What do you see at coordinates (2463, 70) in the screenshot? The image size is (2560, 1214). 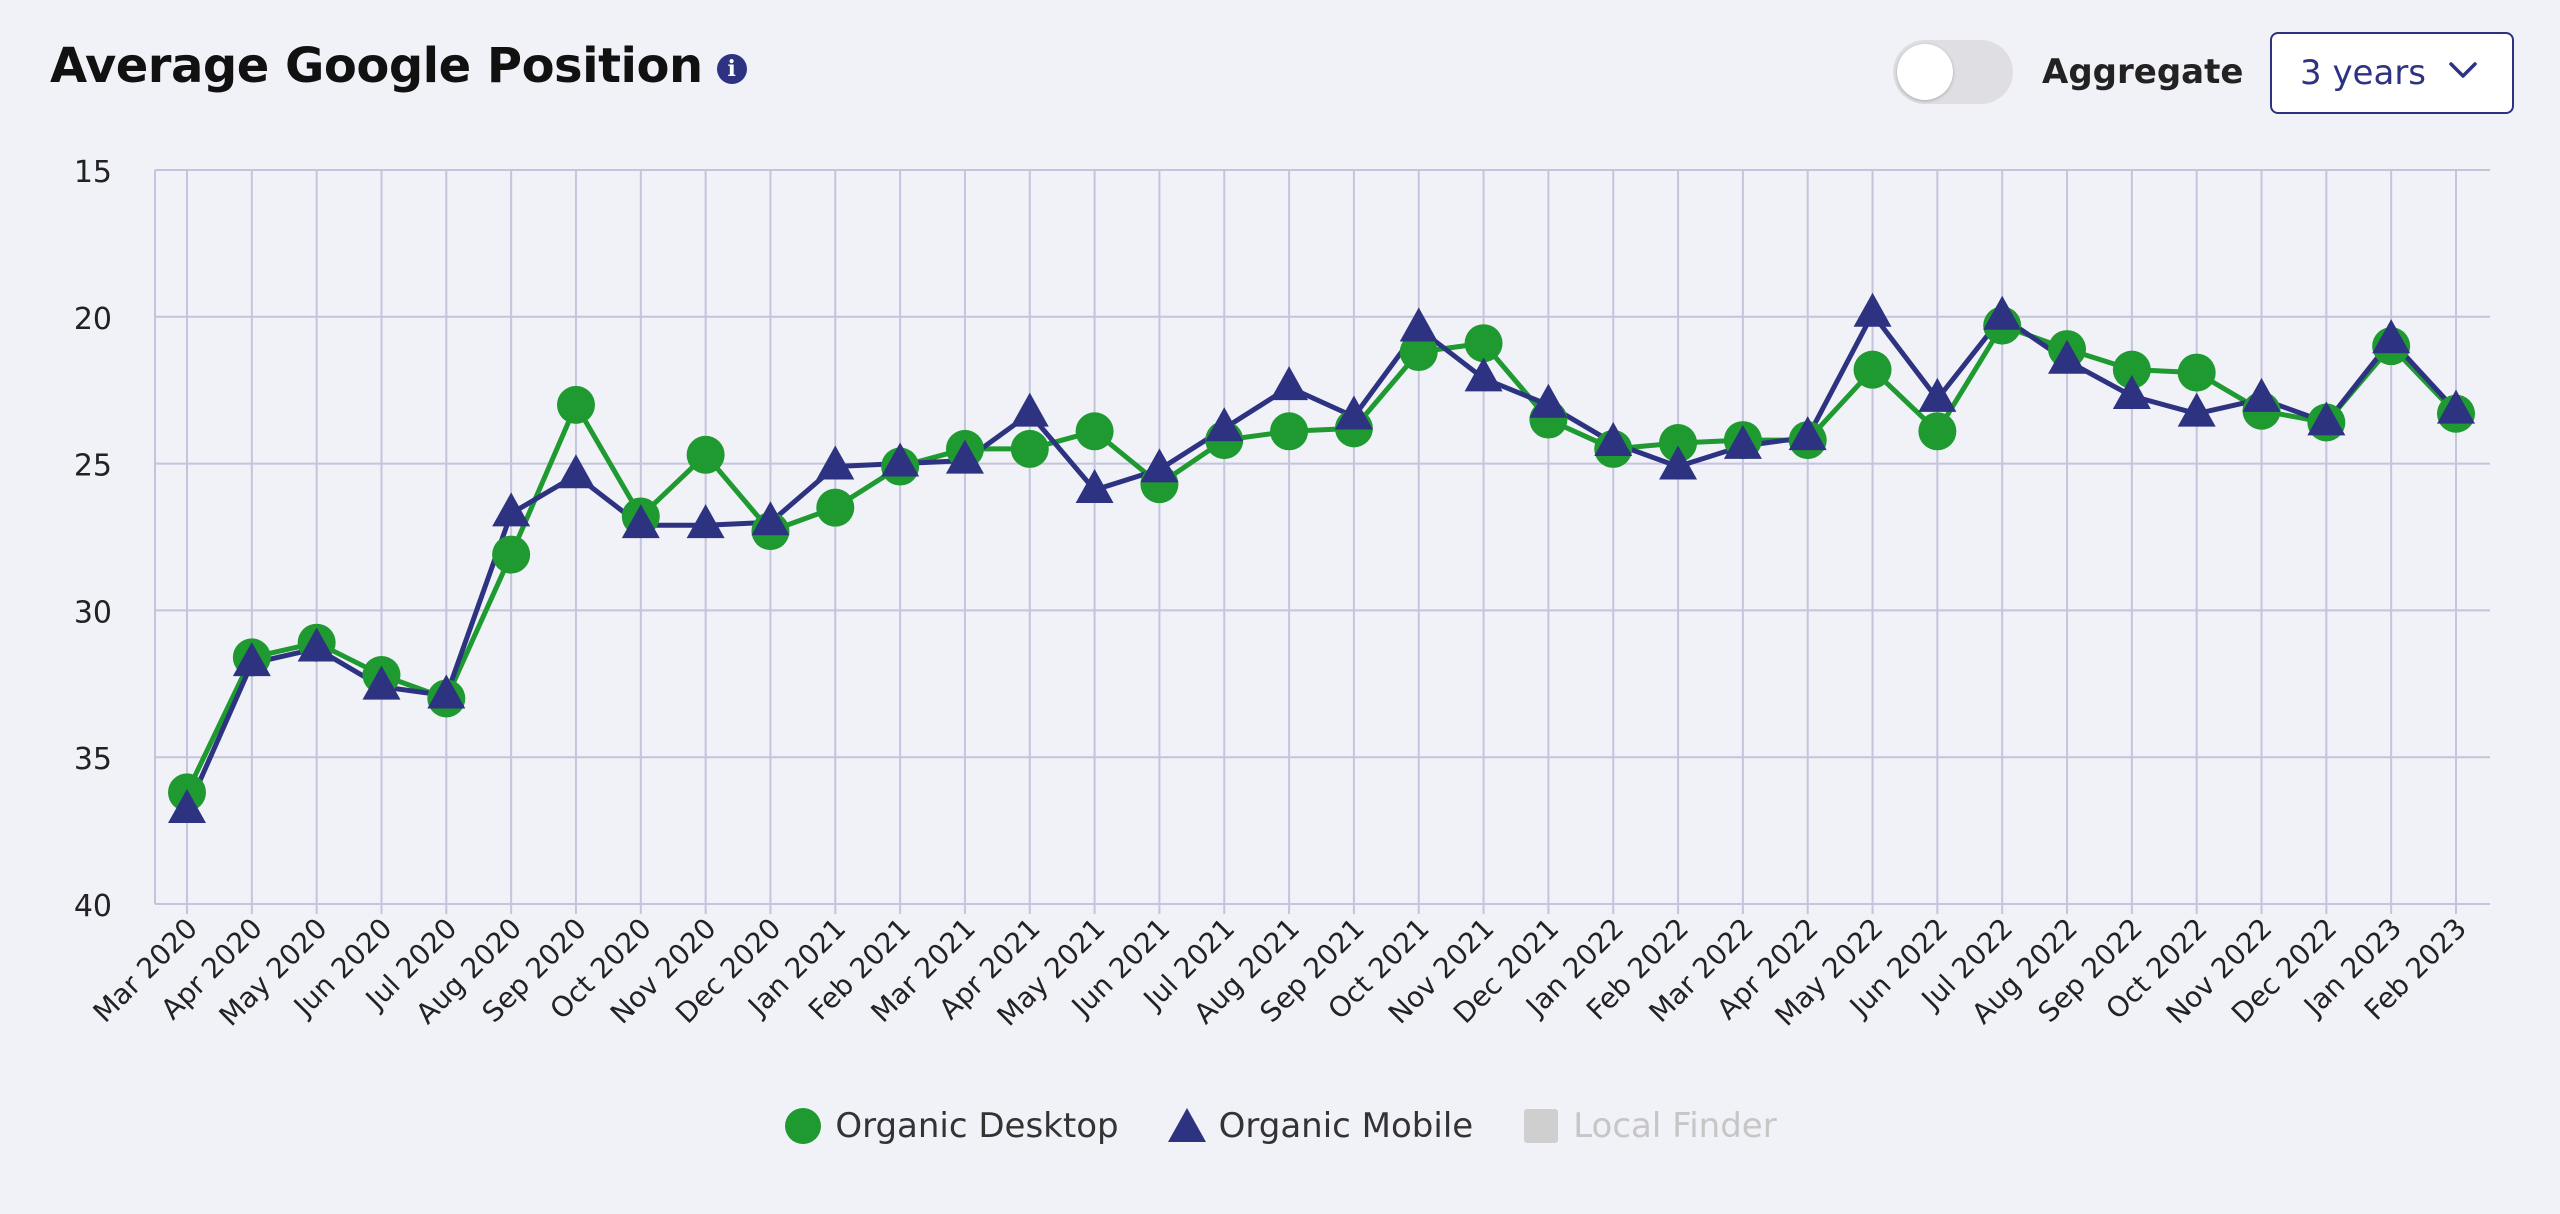 I see `chevron-down-icon` at bounding box center [2463, 70].